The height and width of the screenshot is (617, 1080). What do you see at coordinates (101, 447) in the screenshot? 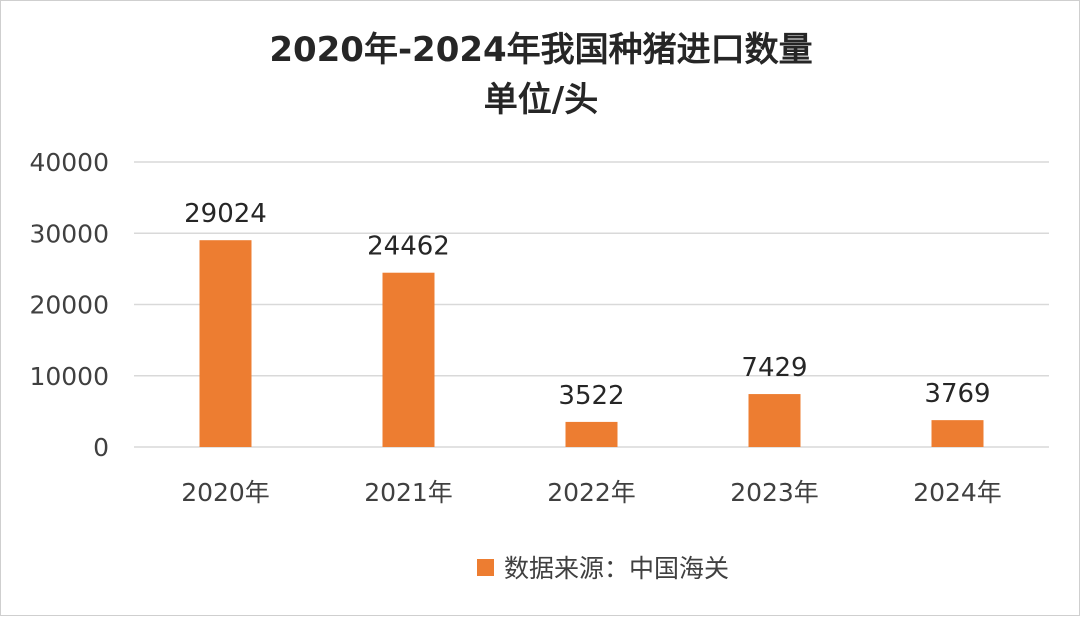
I see `y-tick-label: 0` at bounding box center [101, 447].